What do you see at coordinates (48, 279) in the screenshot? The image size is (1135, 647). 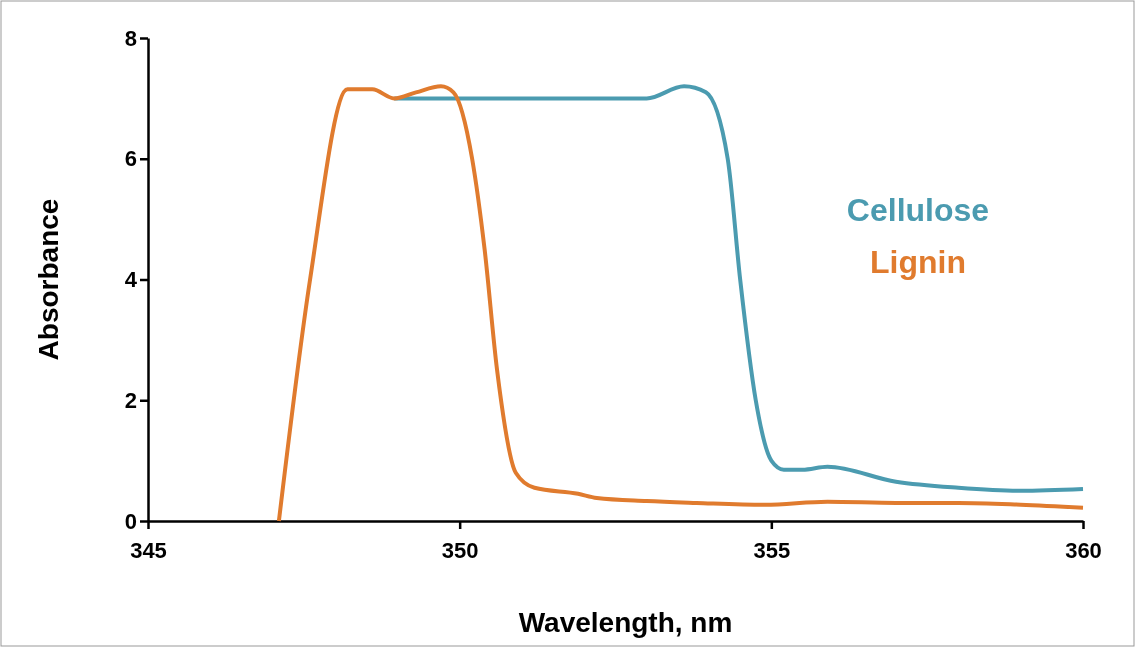 I see `y-axis-title: Absorbance` at bounding box center [48, 279].